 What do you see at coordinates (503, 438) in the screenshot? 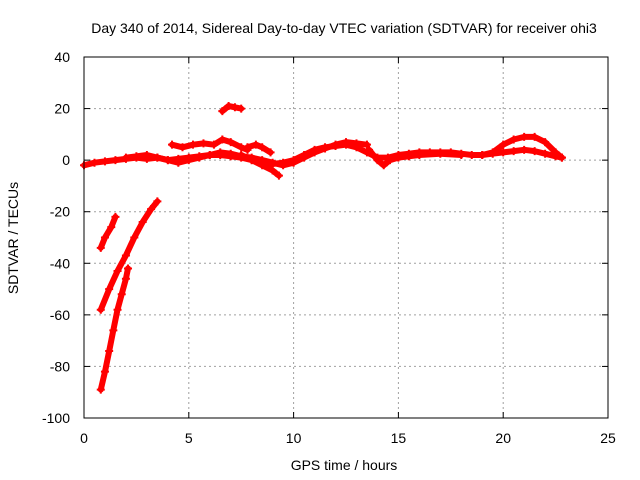
I see `x-tick-label: 20` at bounding box center [503, 438].